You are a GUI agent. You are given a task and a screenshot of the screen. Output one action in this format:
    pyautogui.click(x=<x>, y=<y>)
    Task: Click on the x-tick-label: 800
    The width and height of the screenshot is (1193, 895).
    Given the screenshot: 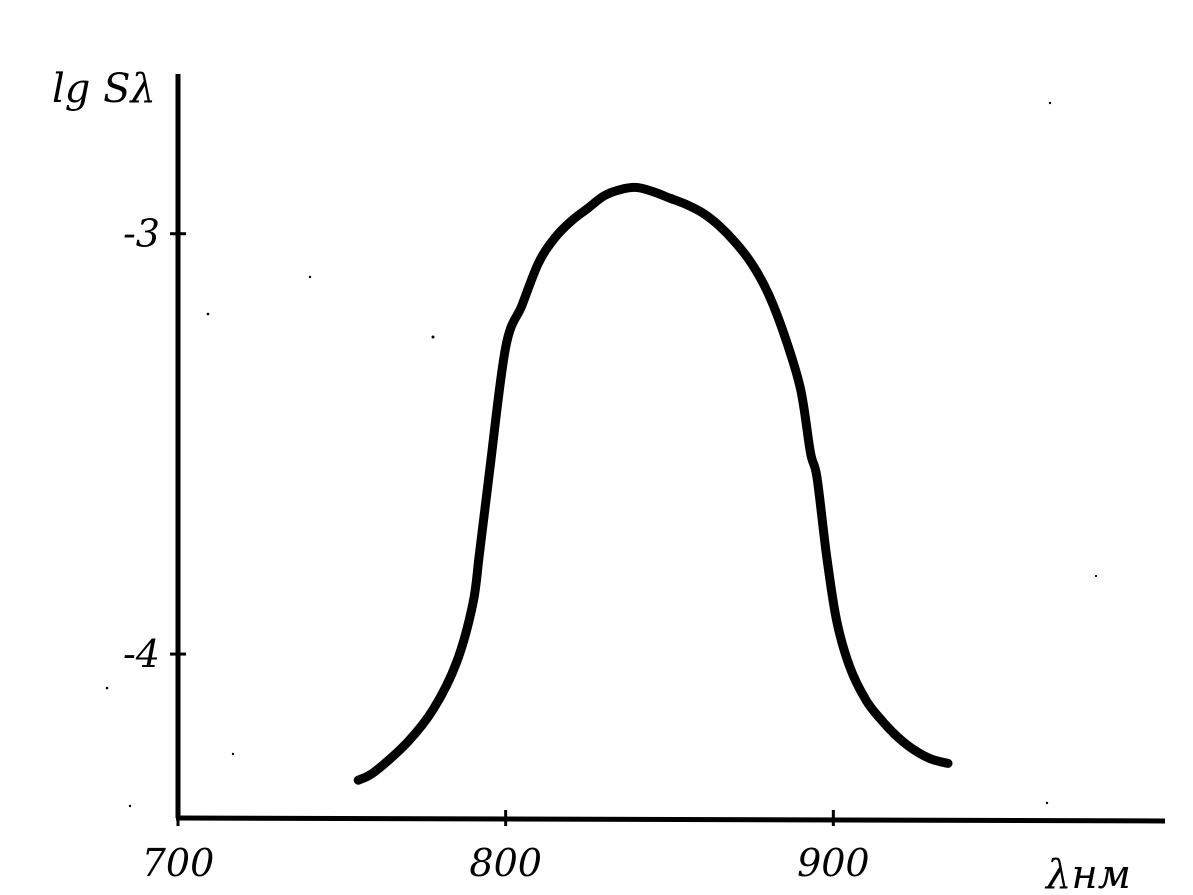 What is the action you would take?
    pyautogui.click(x=505, y=863)
    